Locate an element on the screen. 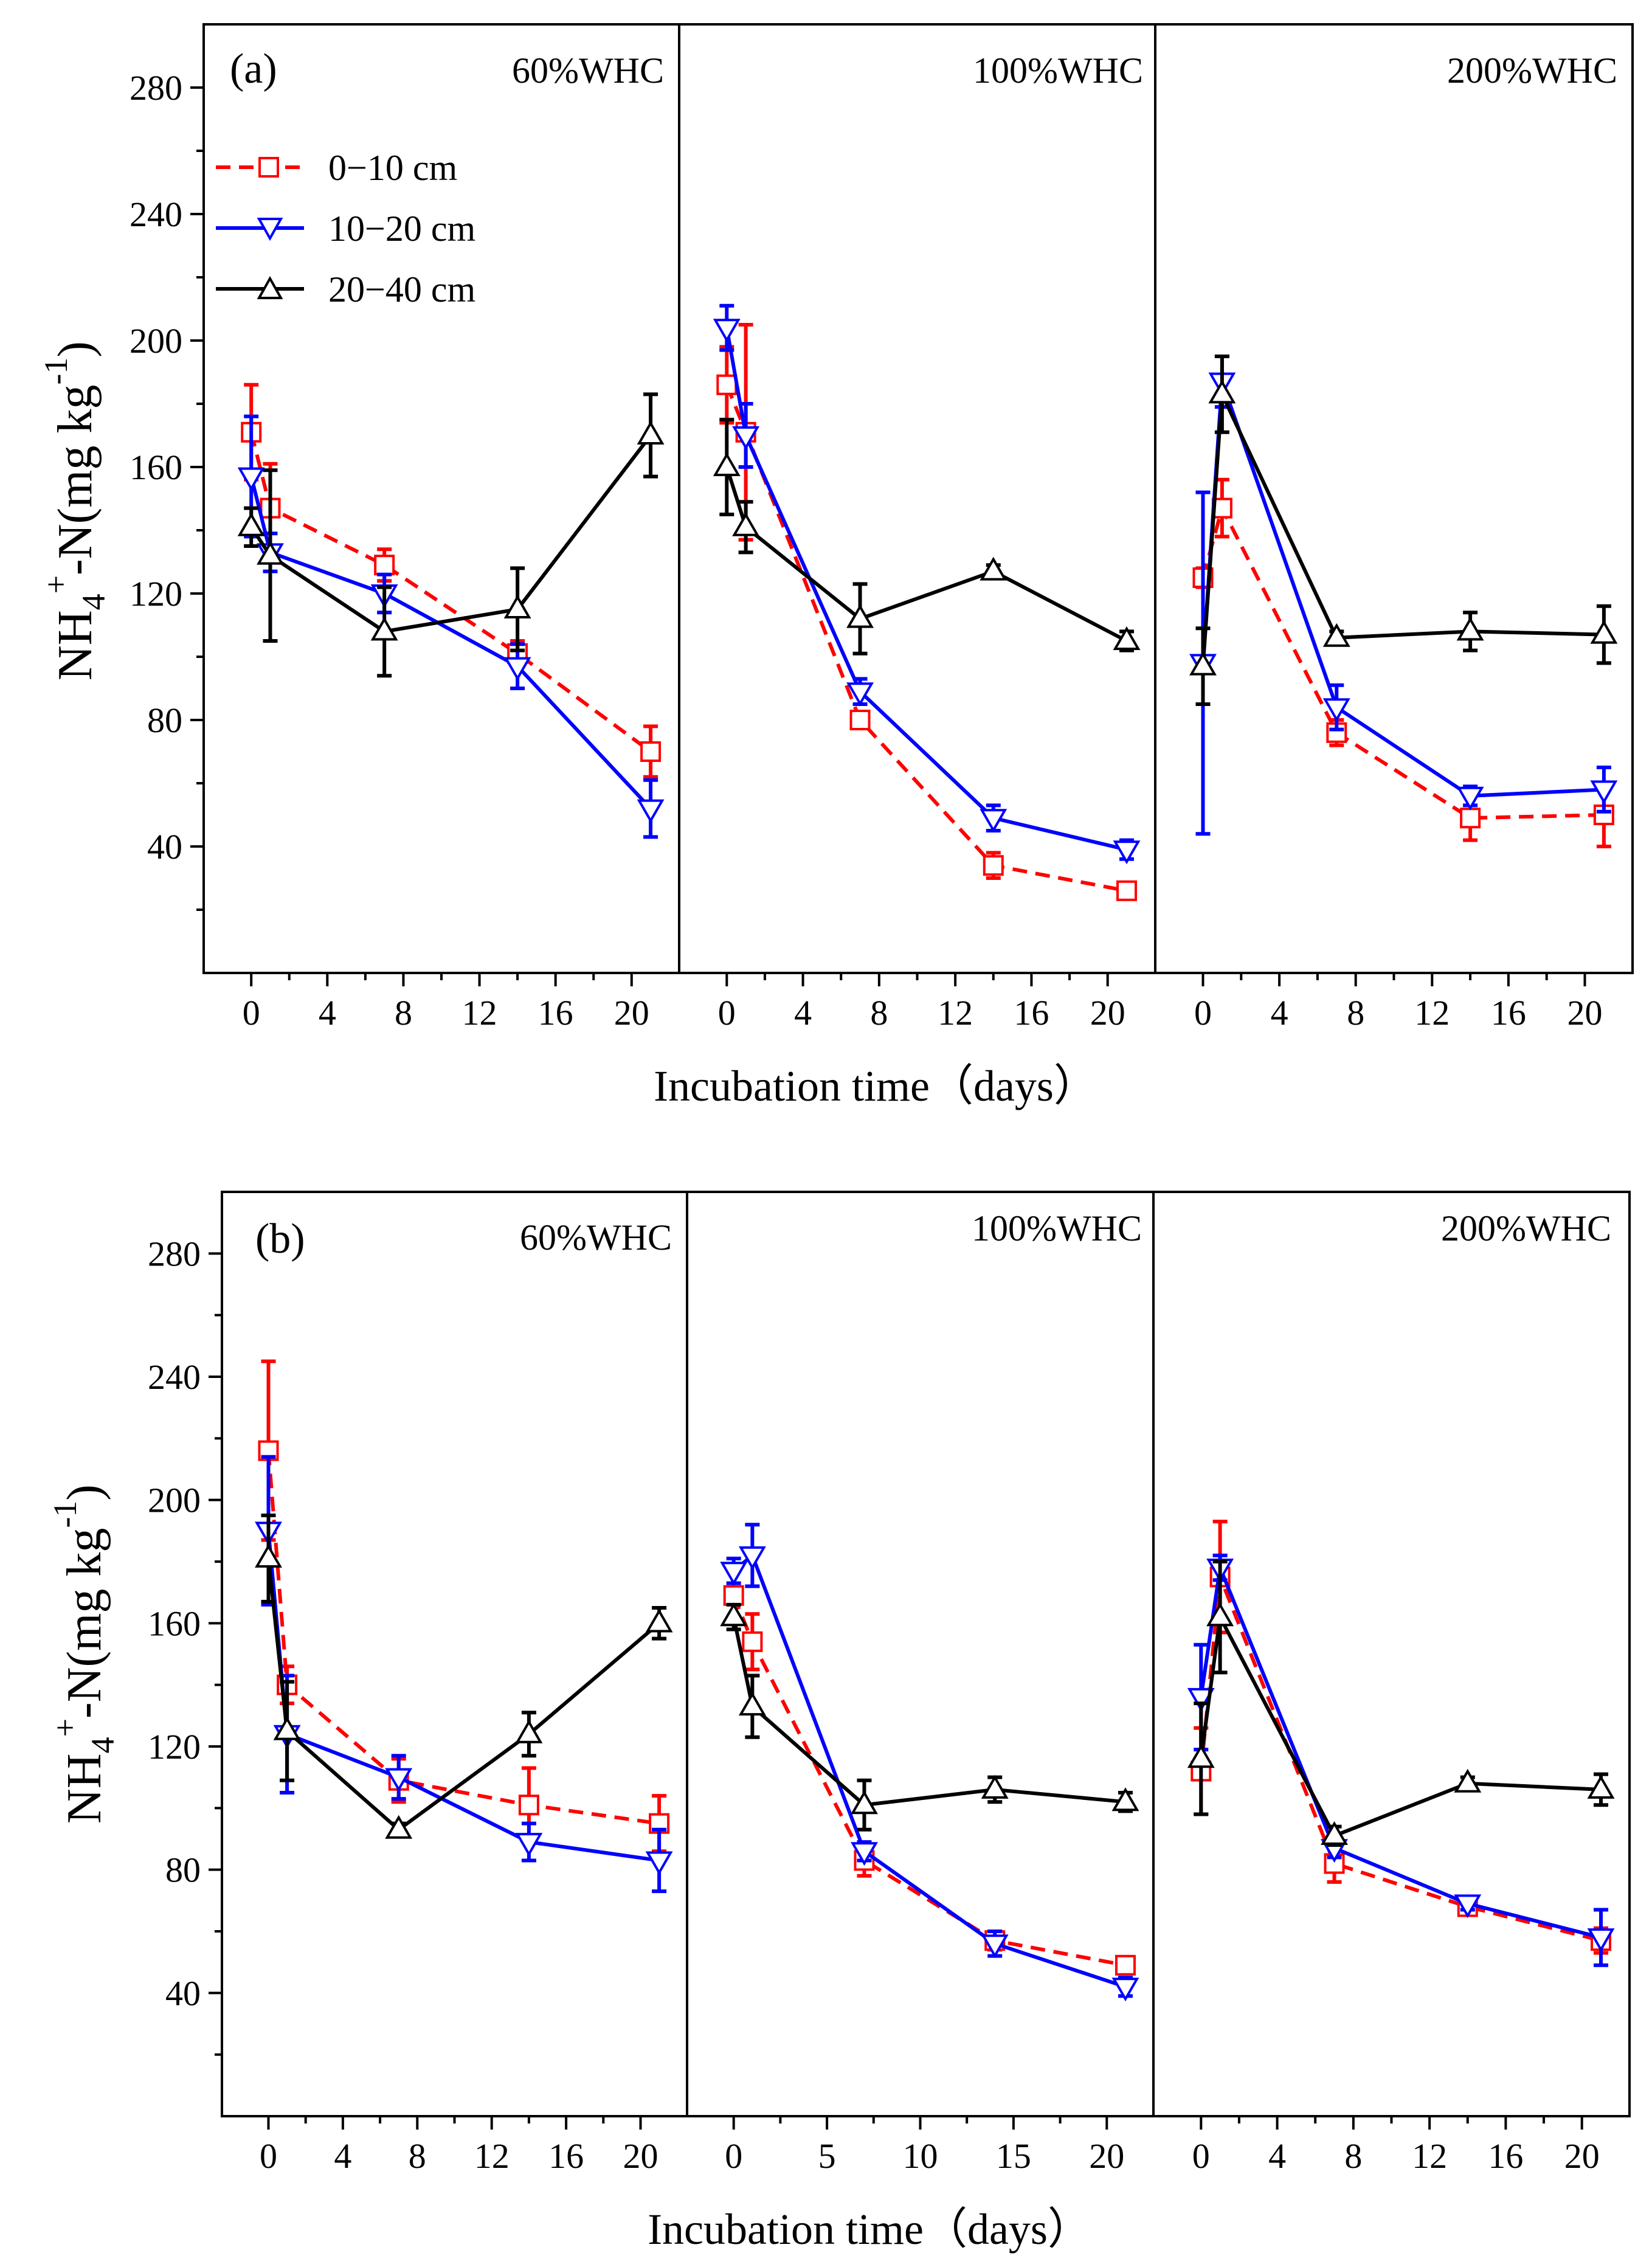 Image resolution: width=1652 pixels, height=2267 pixels. x-tick-label-a-2-0: 0 is located at coordinates (1203, 1013).